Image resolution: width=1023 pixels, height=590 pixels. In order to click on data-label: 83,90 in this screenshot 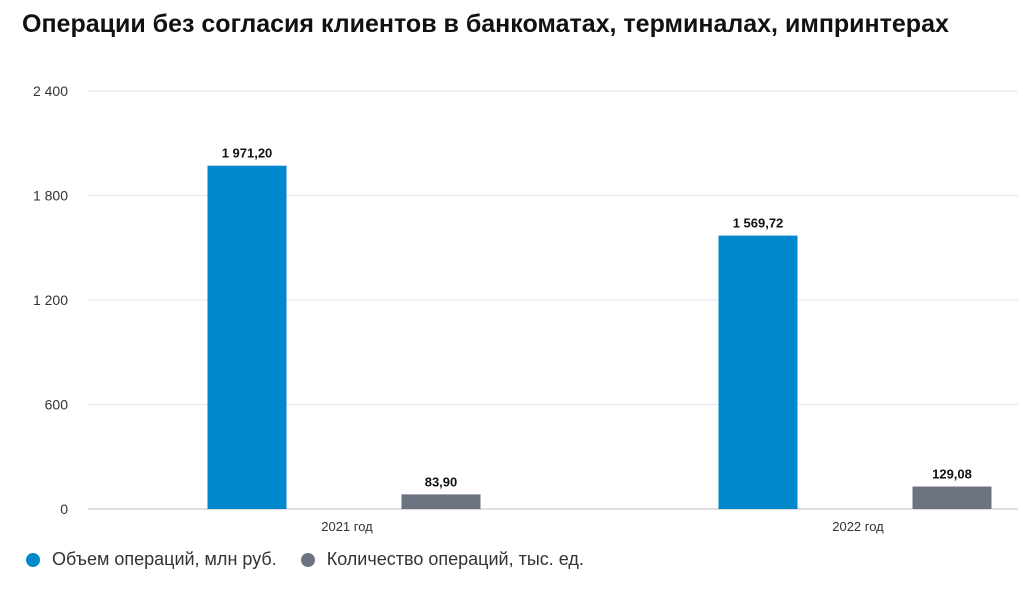, I will do `click(441, 481)`.